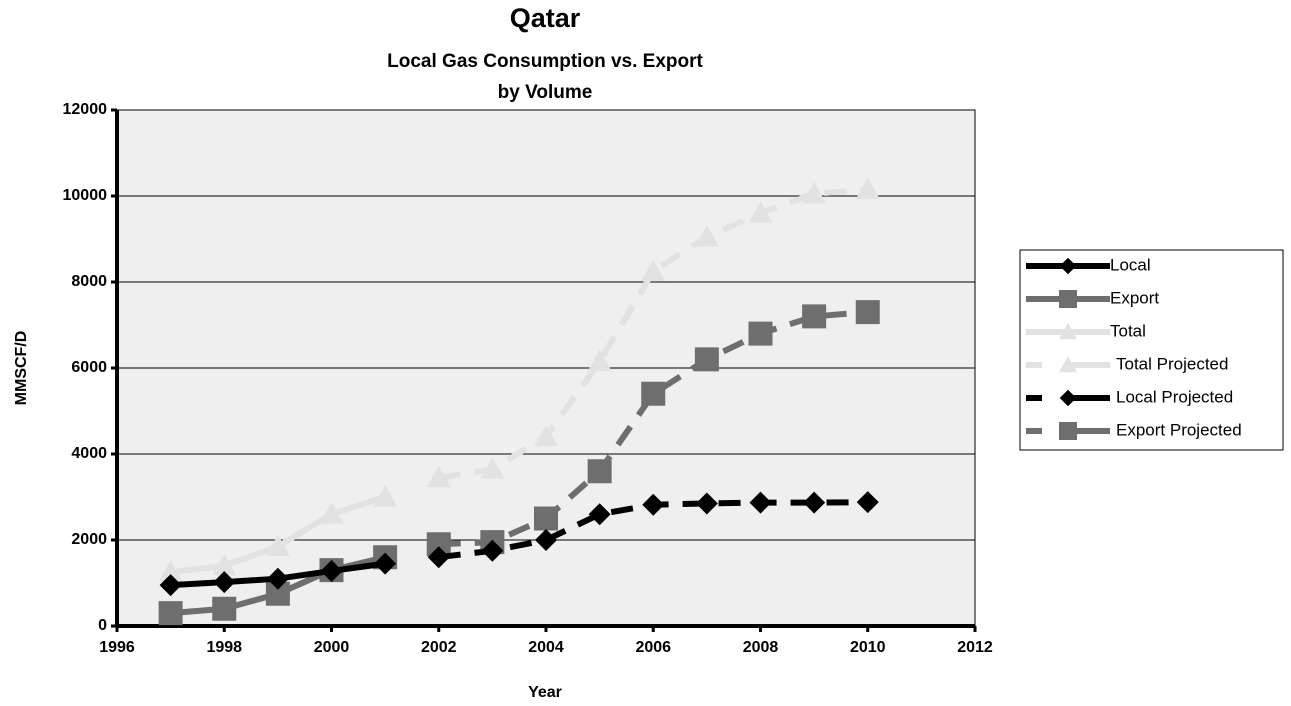  What do you see at coordinates (545, 61) in the screenshot?
I see `chart-subtitle: Local Gas Consumption vs. Export` at bounding box center [545, 61].